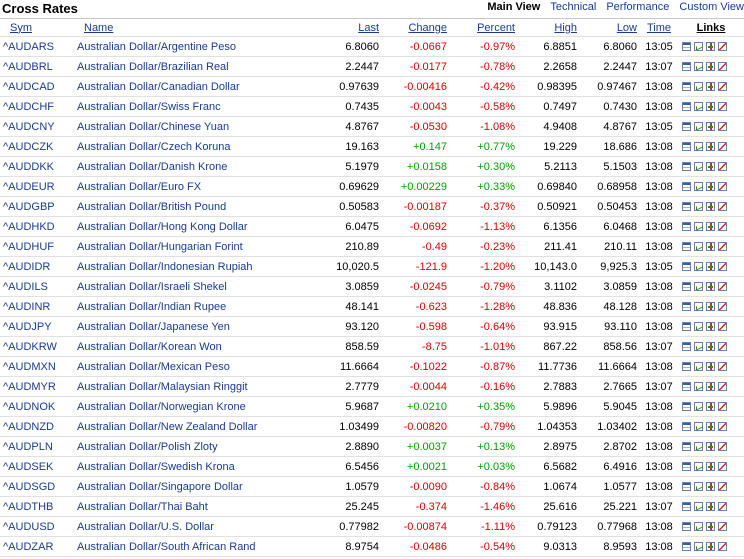  I want to click on symbol-link: ^AUDMXN, so click(37, 366).